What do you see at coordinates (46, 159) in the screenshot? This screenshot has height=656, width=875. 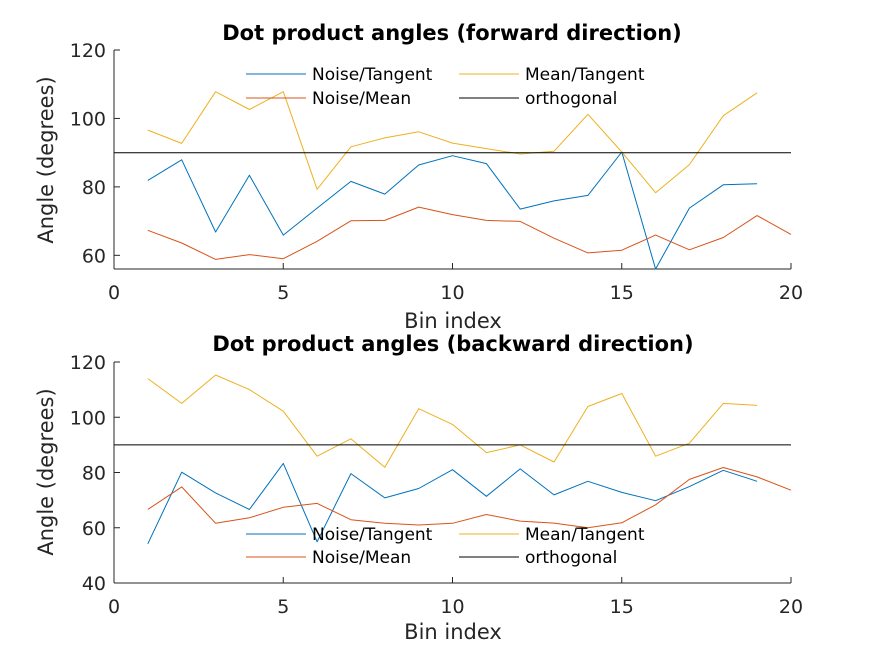 I see `forward-y-axis-label: Angle (degrees)` at bounding box center [46, 159].